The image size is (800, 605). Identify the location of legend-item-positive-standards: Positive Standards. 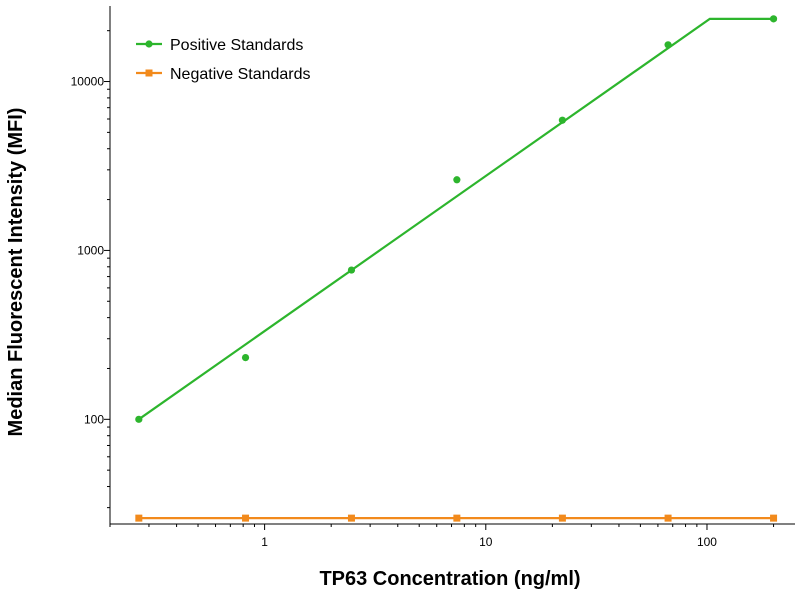
(219, 45).